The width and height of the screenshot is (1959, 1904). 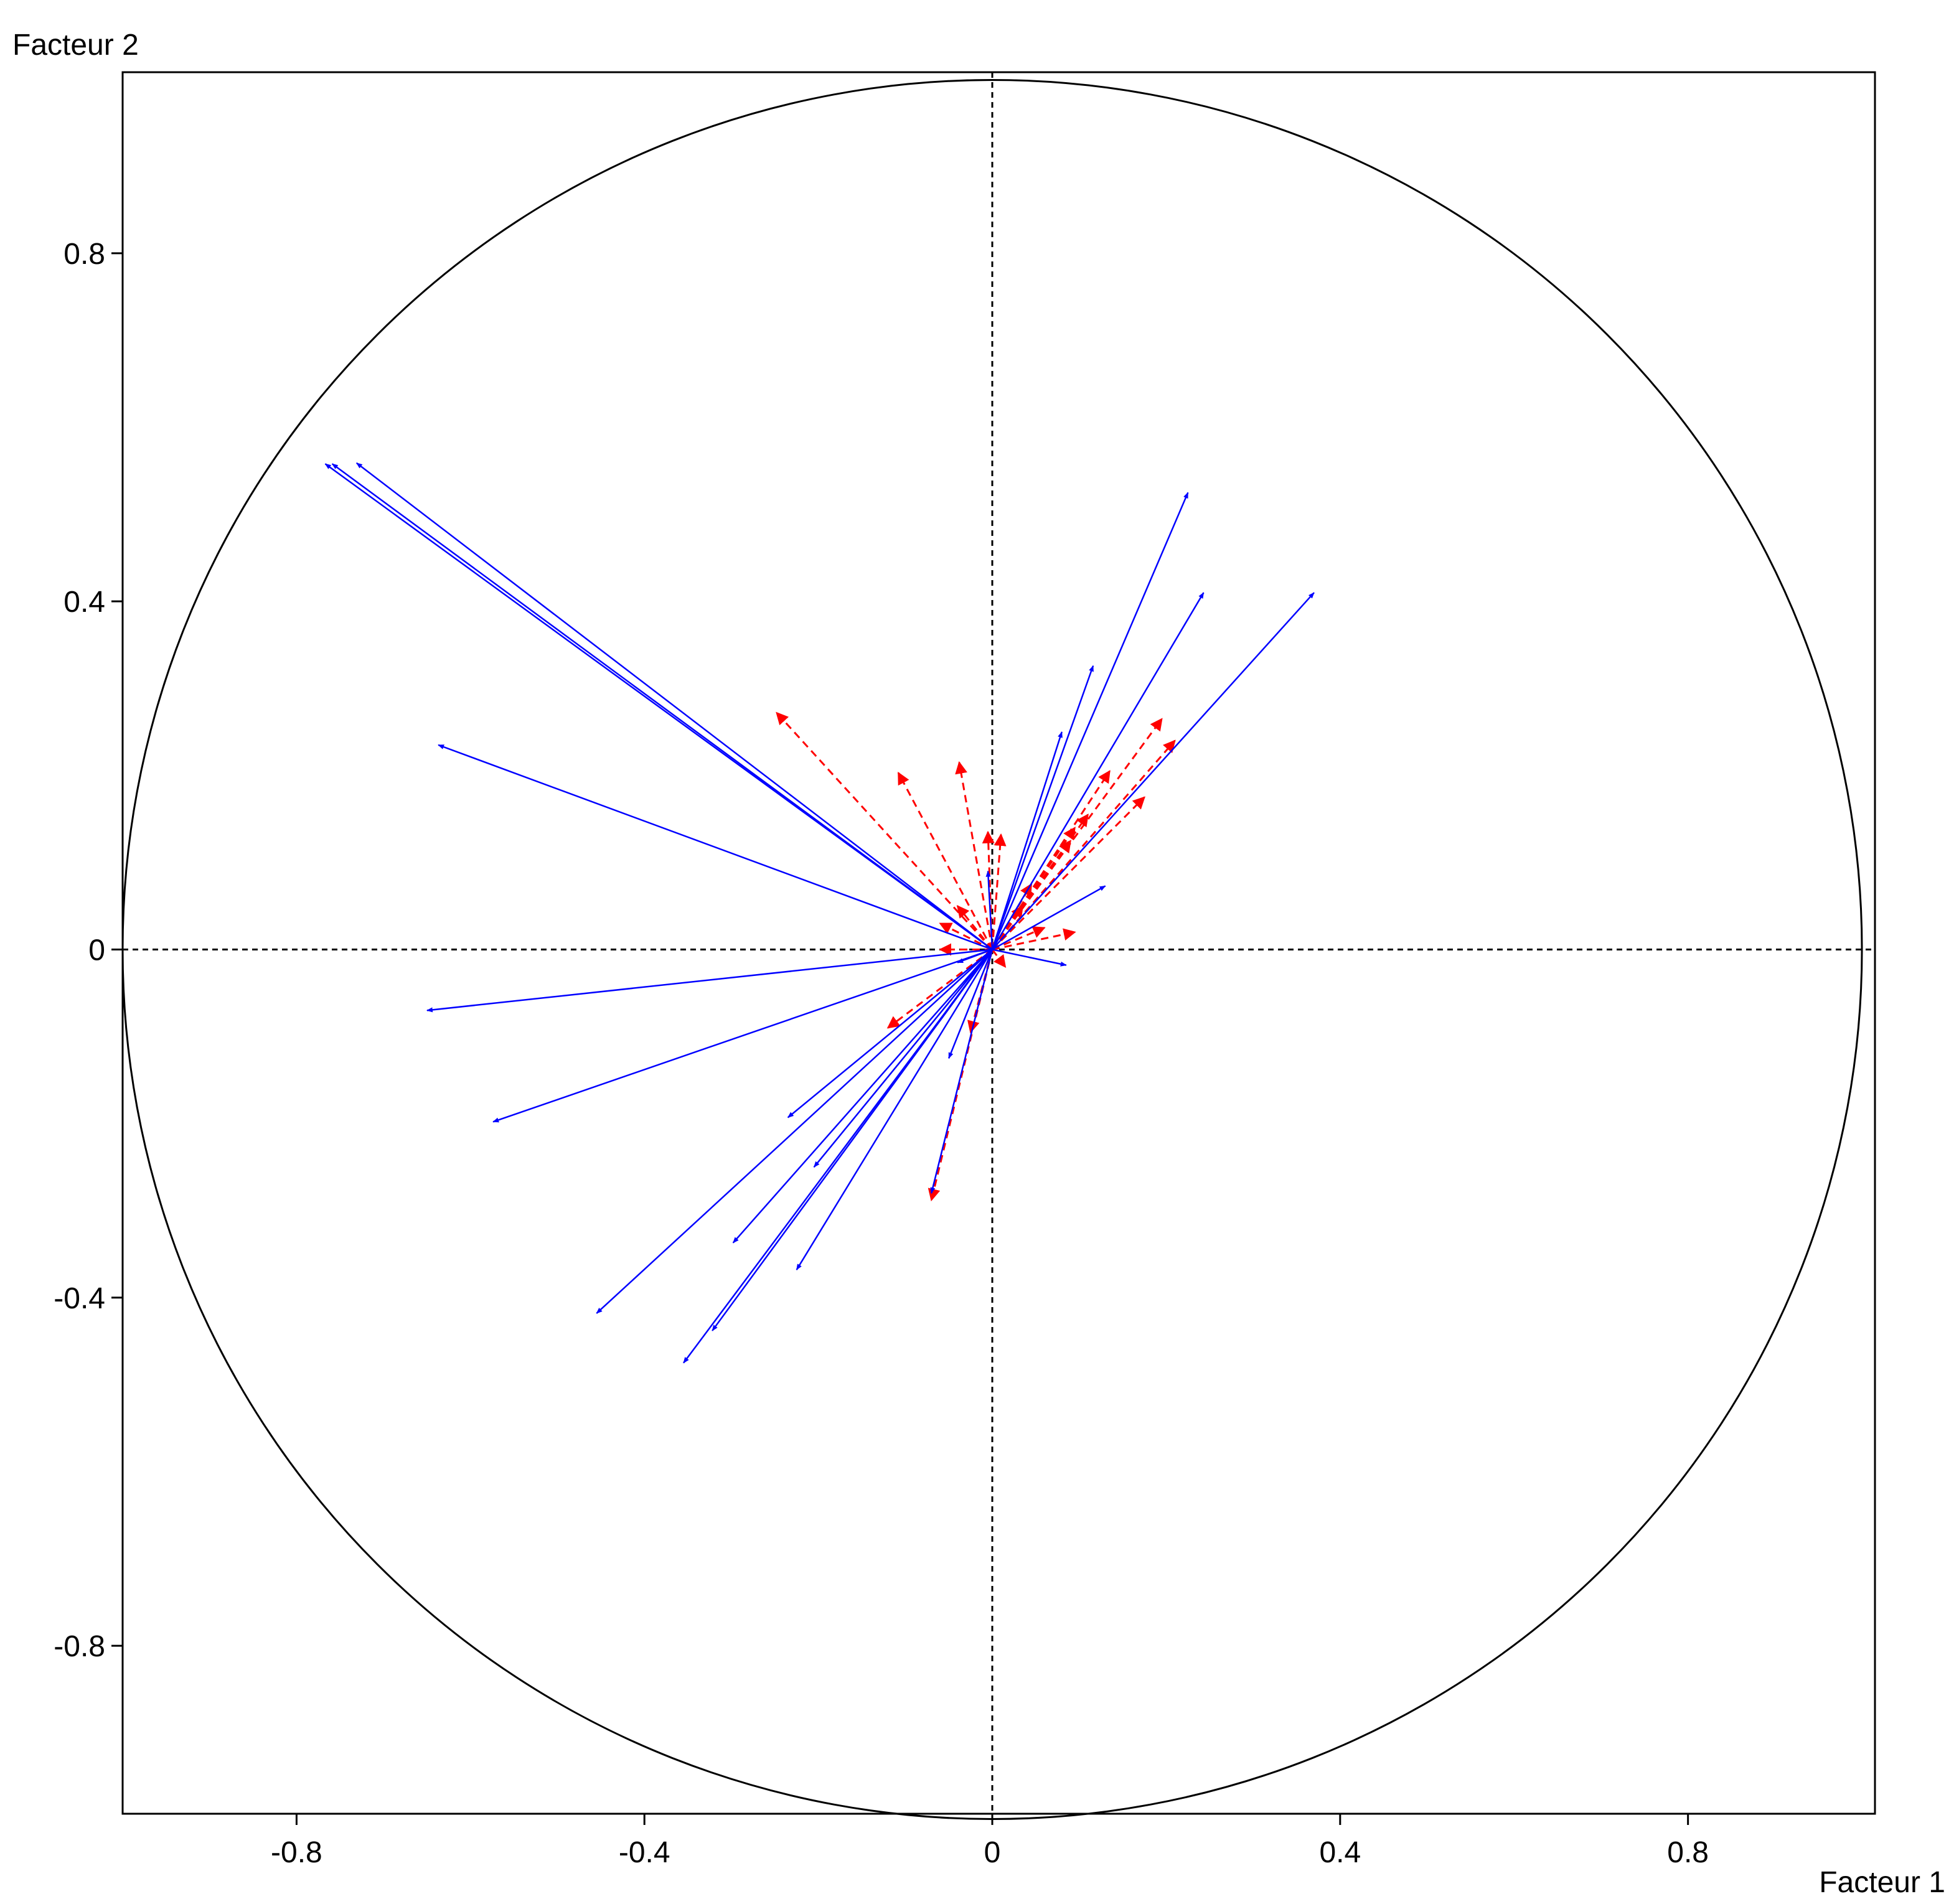 I want to click on y-axis-title: Facteur 2, so click(x=75, y=46).